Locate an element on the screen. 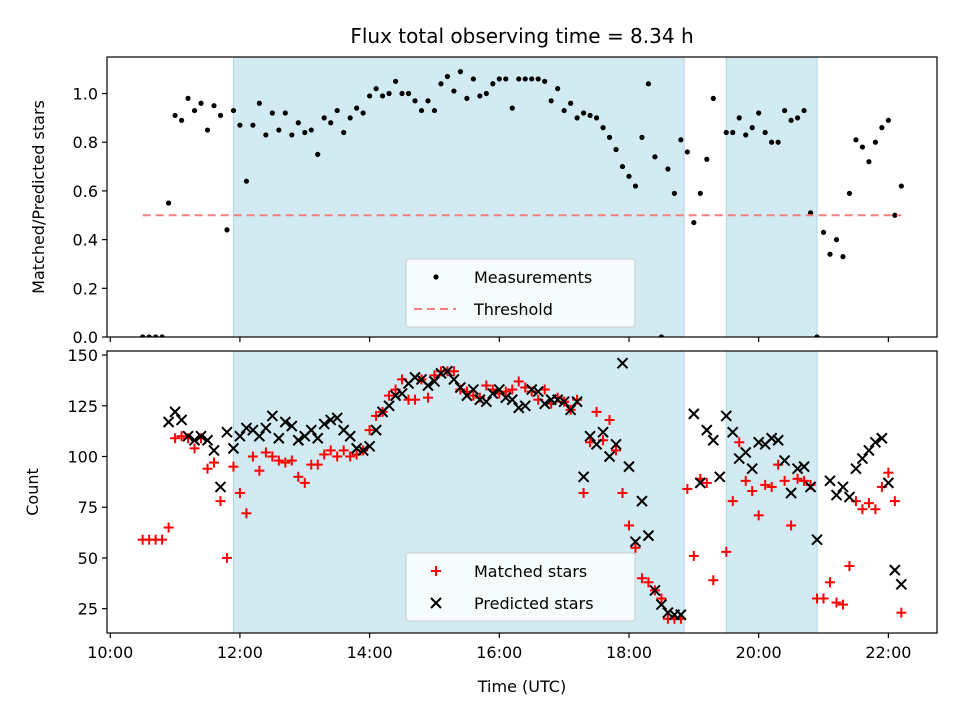 Image resolution: width=960 pixels, height=720 pixels. count-y-tick-label: 25 is located at coordinates (88, 609).